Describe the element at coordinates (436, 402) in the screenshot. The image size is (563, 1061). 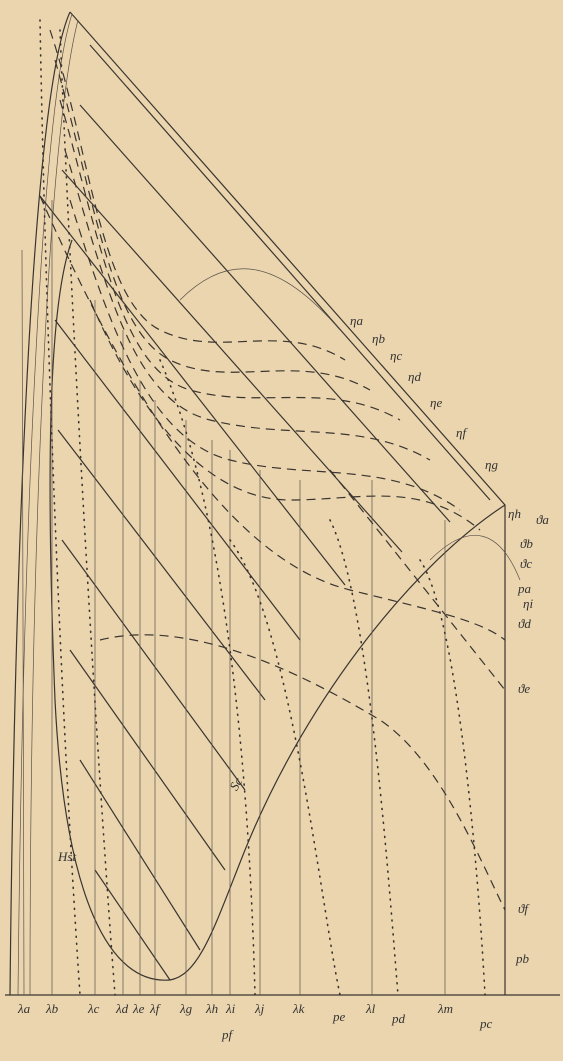
I see `label: ηe` at that location.